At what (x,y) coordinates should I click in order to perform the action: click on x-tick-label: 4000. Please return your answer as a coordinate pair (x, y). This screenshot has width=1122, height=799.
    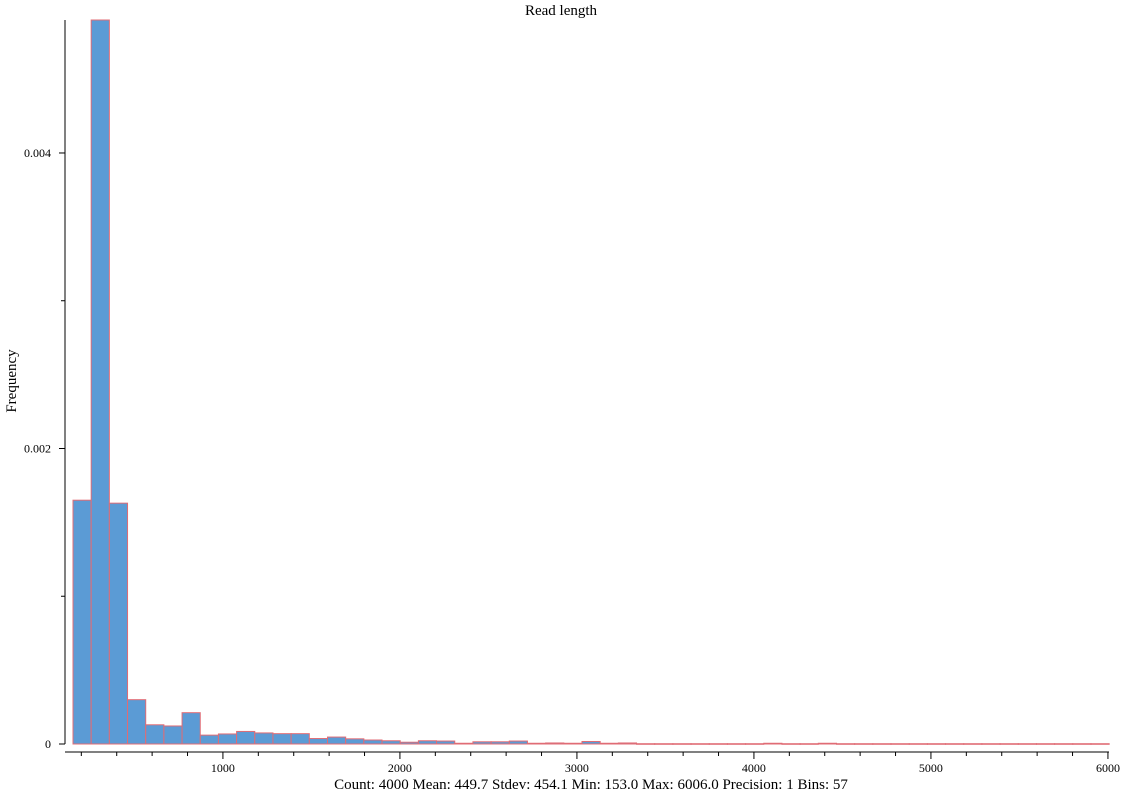
    Looking at the image, I should click on (754, 768).